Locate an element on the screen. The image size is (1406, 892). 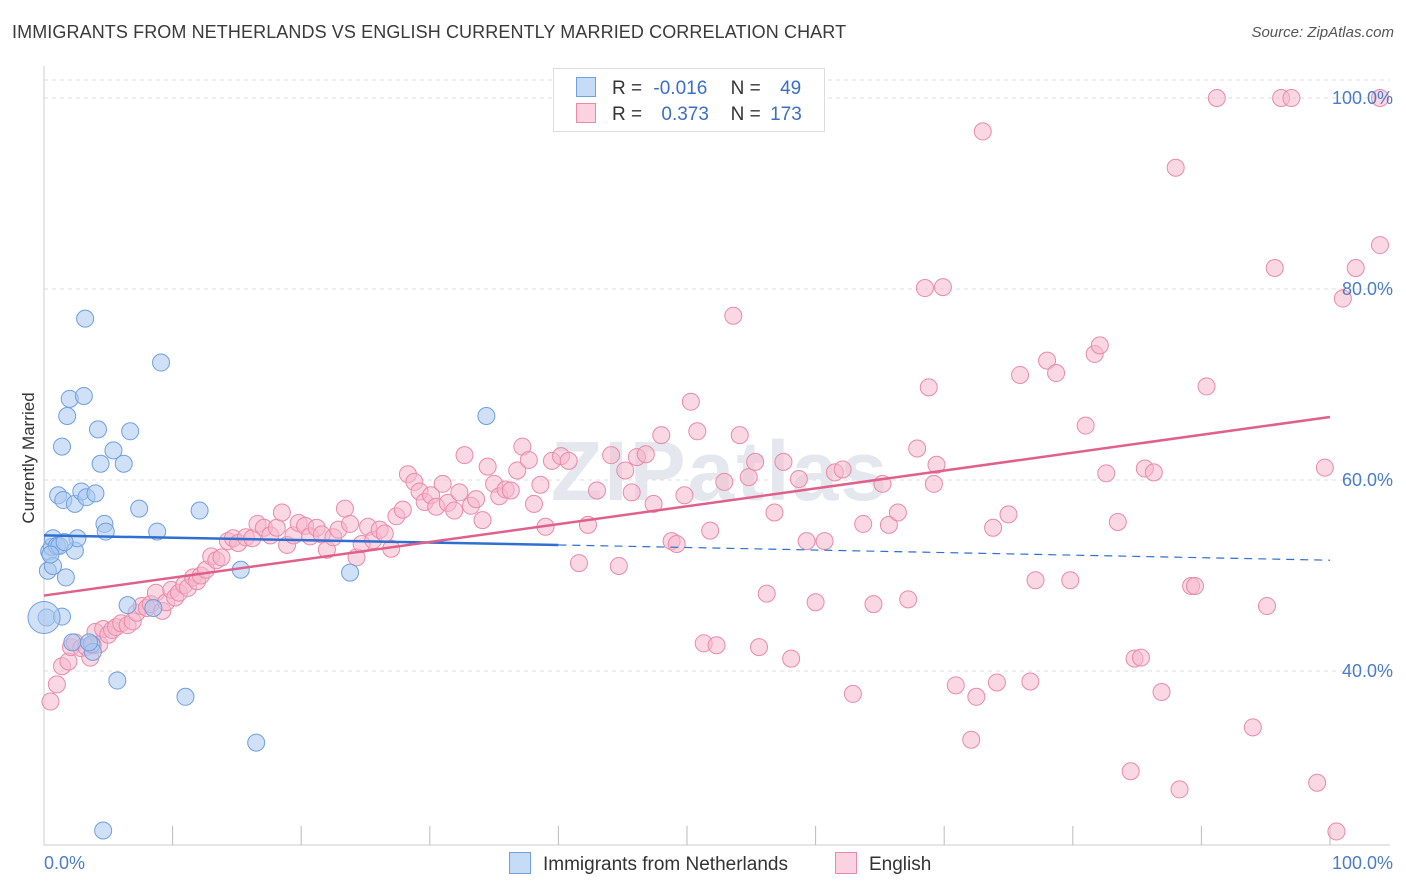
y-tick-label: 60.0% is located at coordinates (1367, 480).